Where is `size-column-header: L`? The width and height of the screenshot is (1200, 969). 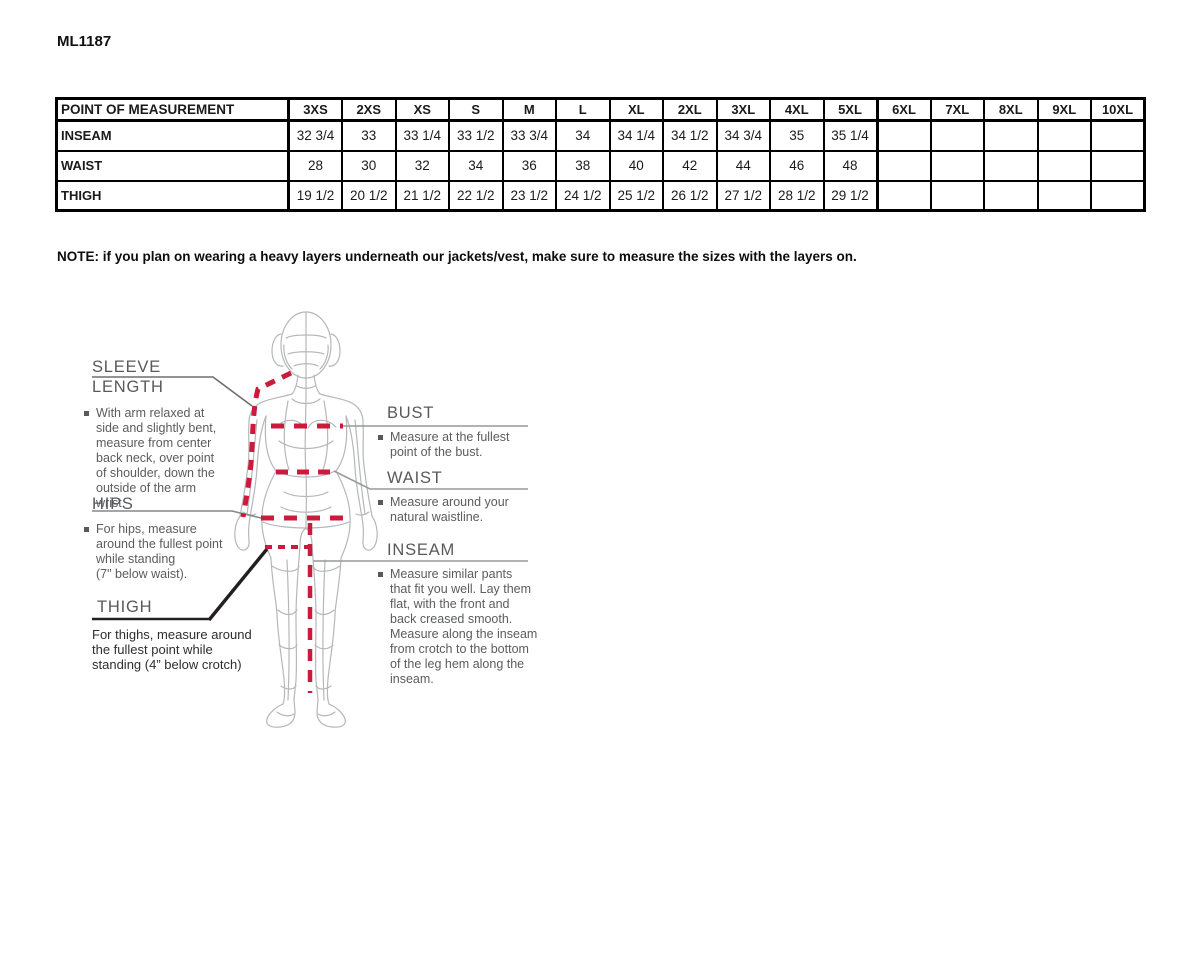 size-column-header: L is located at coordinates (583, 109).